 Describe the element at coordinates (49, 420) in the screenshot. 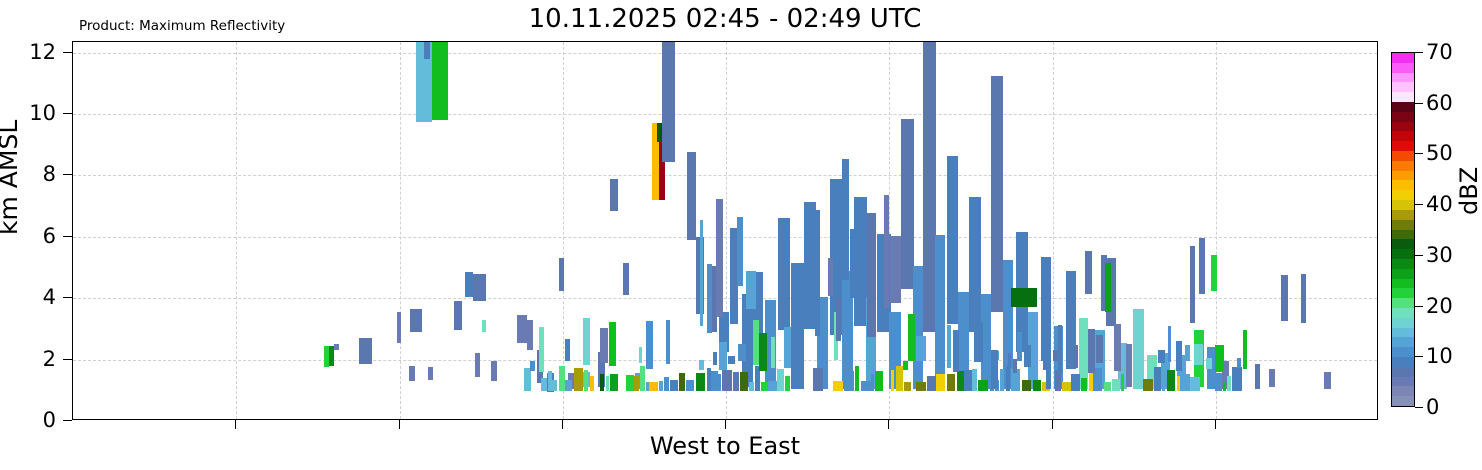

I see `y-tick-label: 0` at that location.